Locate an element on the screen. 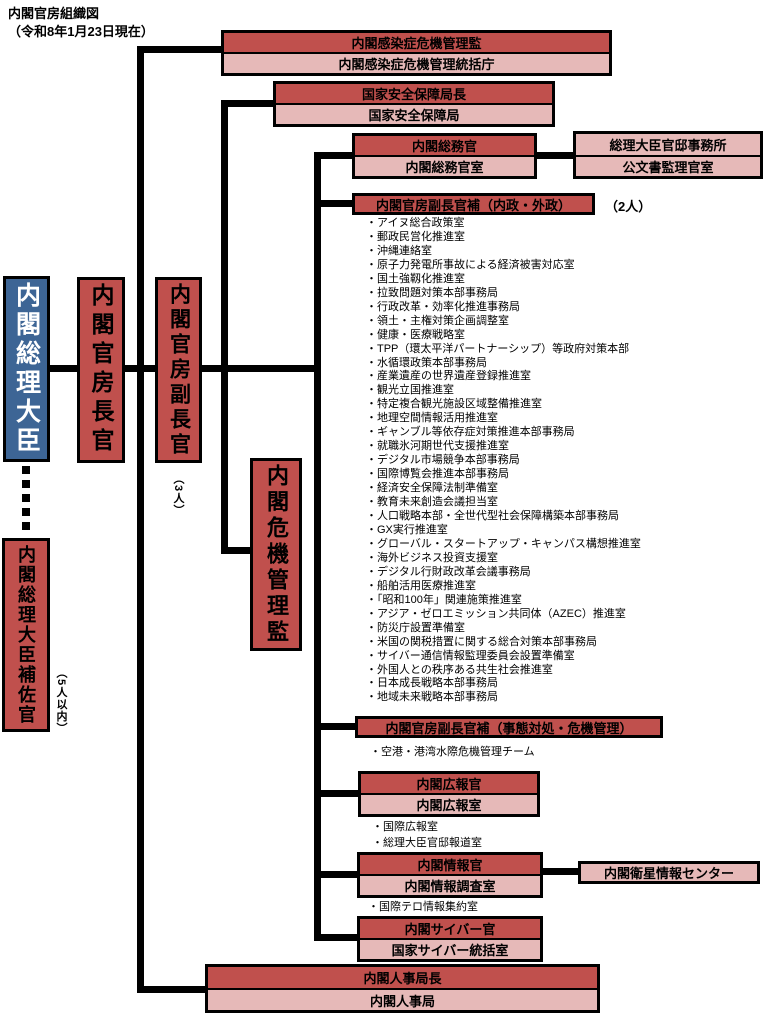 The image size is (766, 1026). list-item: ・グローバル・スタートアップ・キャンパス構想推進室 is located at coordinates (503, 543).